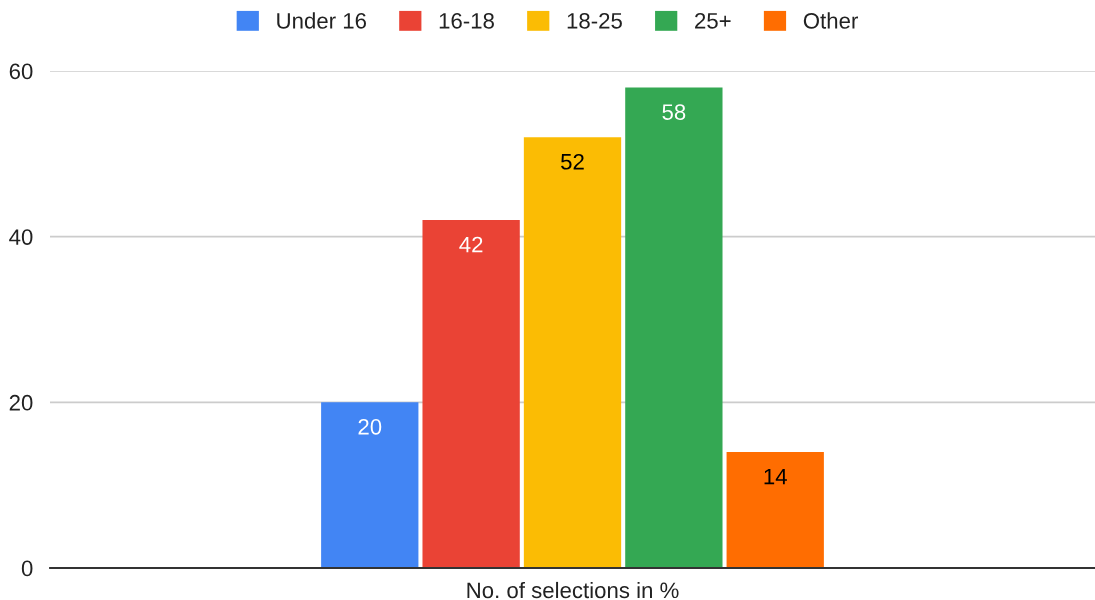 This screenshot has width=1095, height=600. Describe the element at coordinates (775, 476) in the screenshot. I see `data-label: 14` at that location.